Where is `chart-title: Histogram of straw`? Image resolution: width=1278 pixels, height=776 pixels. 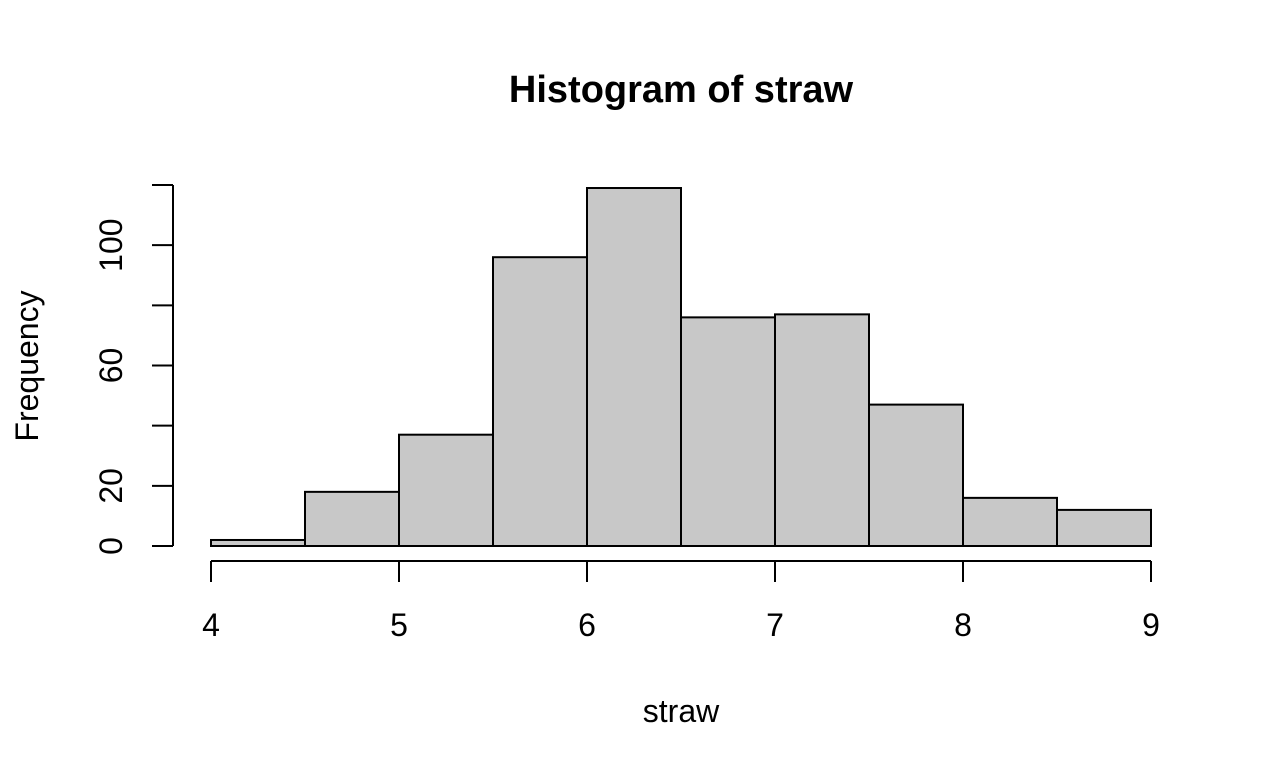
chart-title: Histogram of straw is located at coordinates (681, 90).